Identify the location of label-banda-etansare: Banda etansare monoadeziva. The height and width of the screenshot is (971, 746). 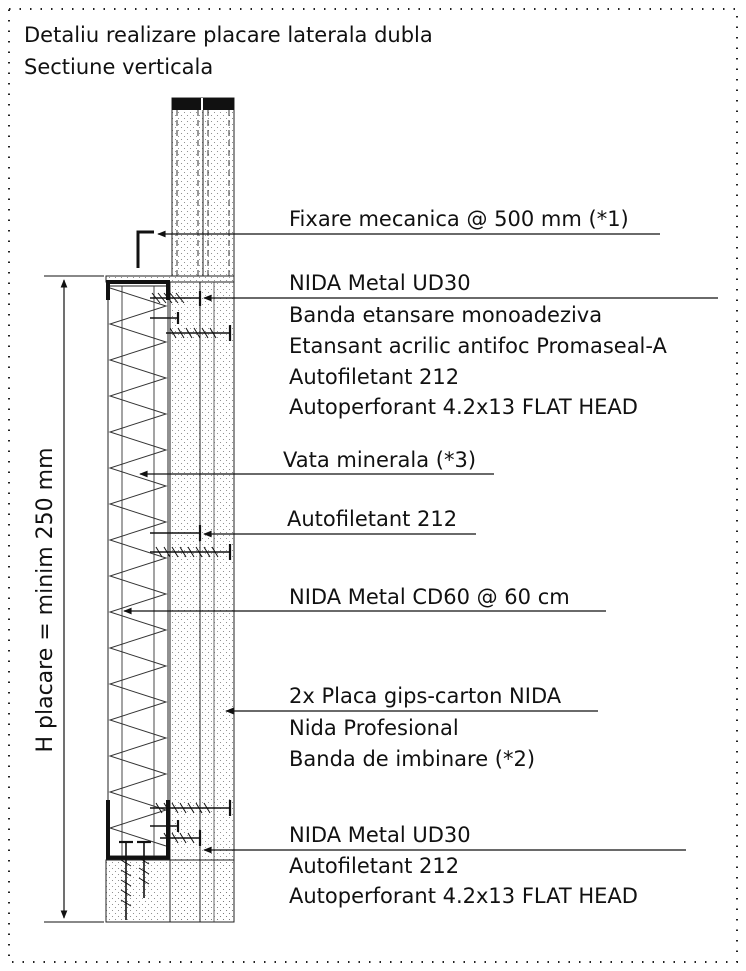
(445, 315).